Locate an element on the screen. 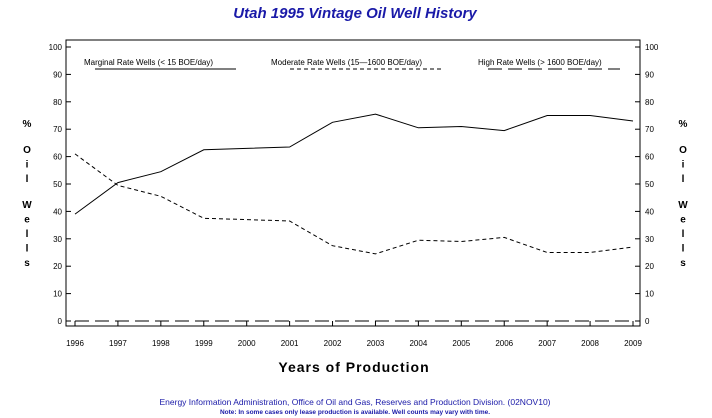  y-tick-label-left: 30 is located at coordinates (57, 239).